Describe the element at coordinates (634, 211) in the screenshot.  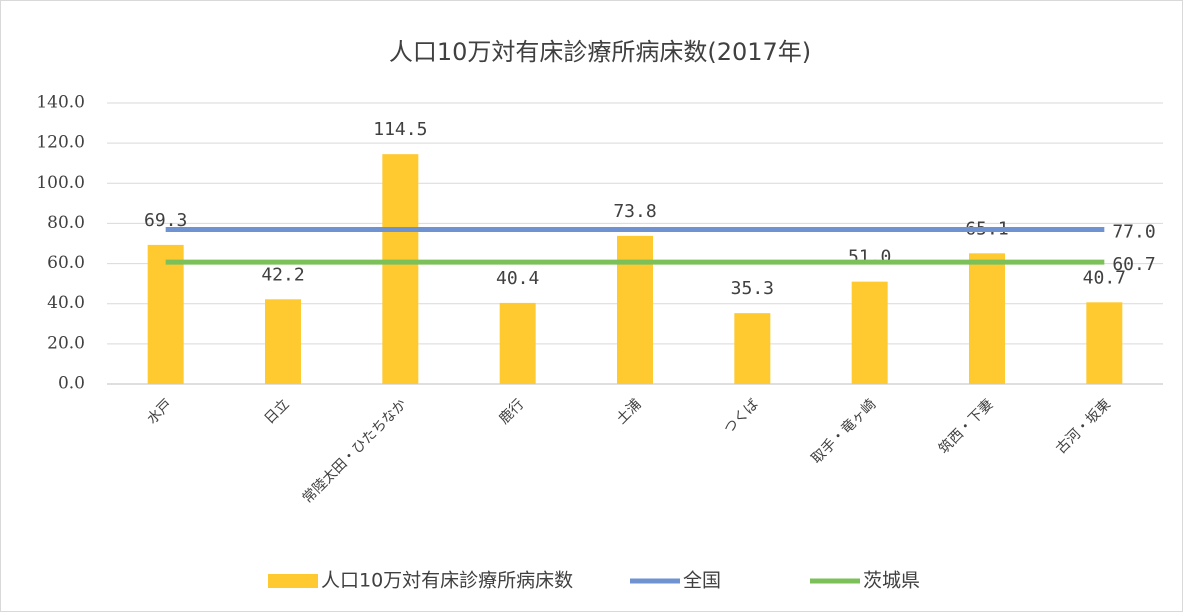
I see `data-label: 73.8` at that location.